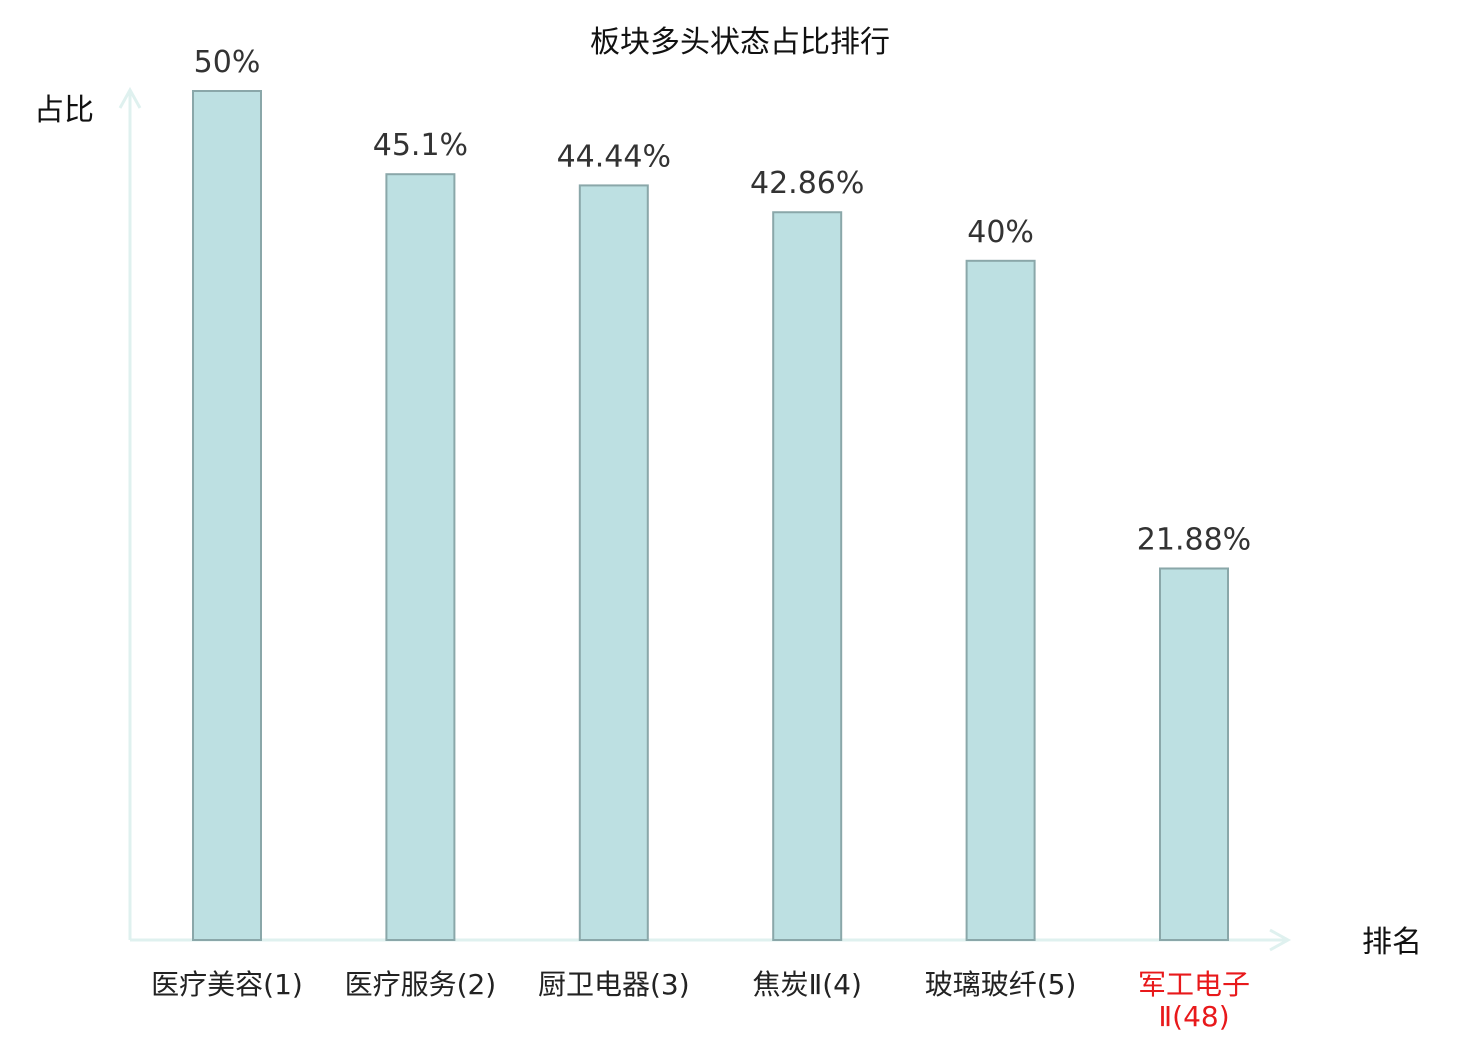 This screenshot has height=1040, width=1480. I want to click on x-tick-label-5: 玻璃玻纤(5), so click(1001, 984).